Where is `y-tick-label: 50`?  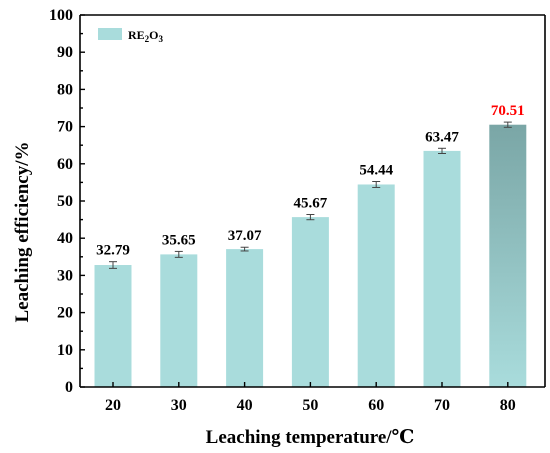 y-tick-label: 50 is located at coordinates (65, 201).